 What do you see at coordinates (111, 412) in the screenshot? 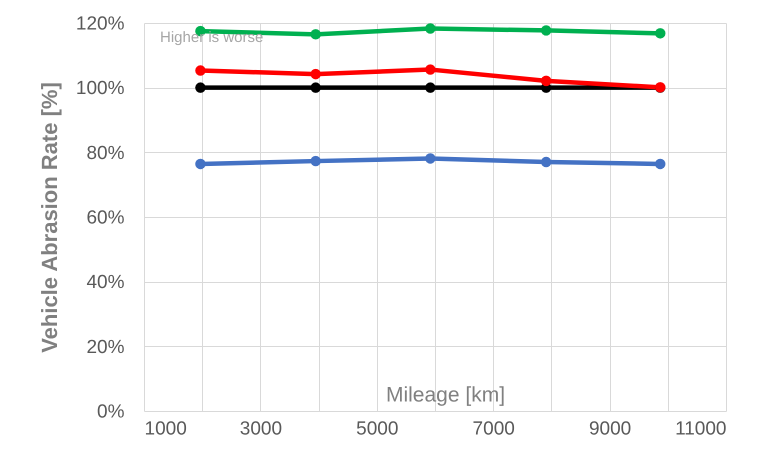
I see `y-tick-label: 0%` at bounding box center [111, 412].